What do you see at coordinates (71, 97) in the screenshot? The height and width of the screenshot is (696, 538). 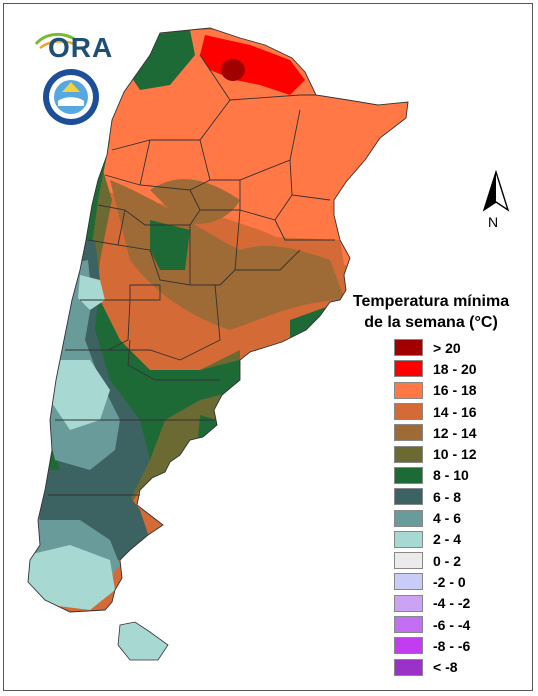 I see `seal-icon` at bounding box center [71, 97].